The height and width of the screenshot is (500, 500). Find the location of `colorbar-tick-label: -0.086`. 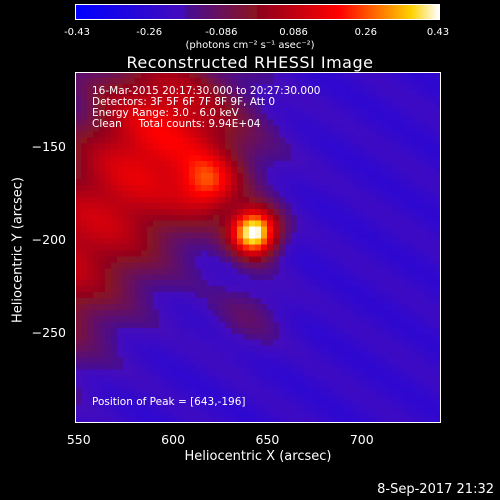

colorbar-tick-label: -0.086 is located at coordinates (221, 32).